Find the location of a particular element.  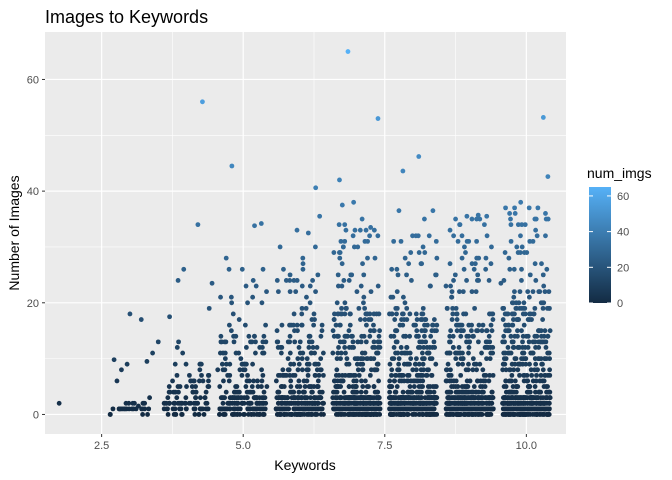

x-tick-label: 2.5 is located at coordinates (101, 446).